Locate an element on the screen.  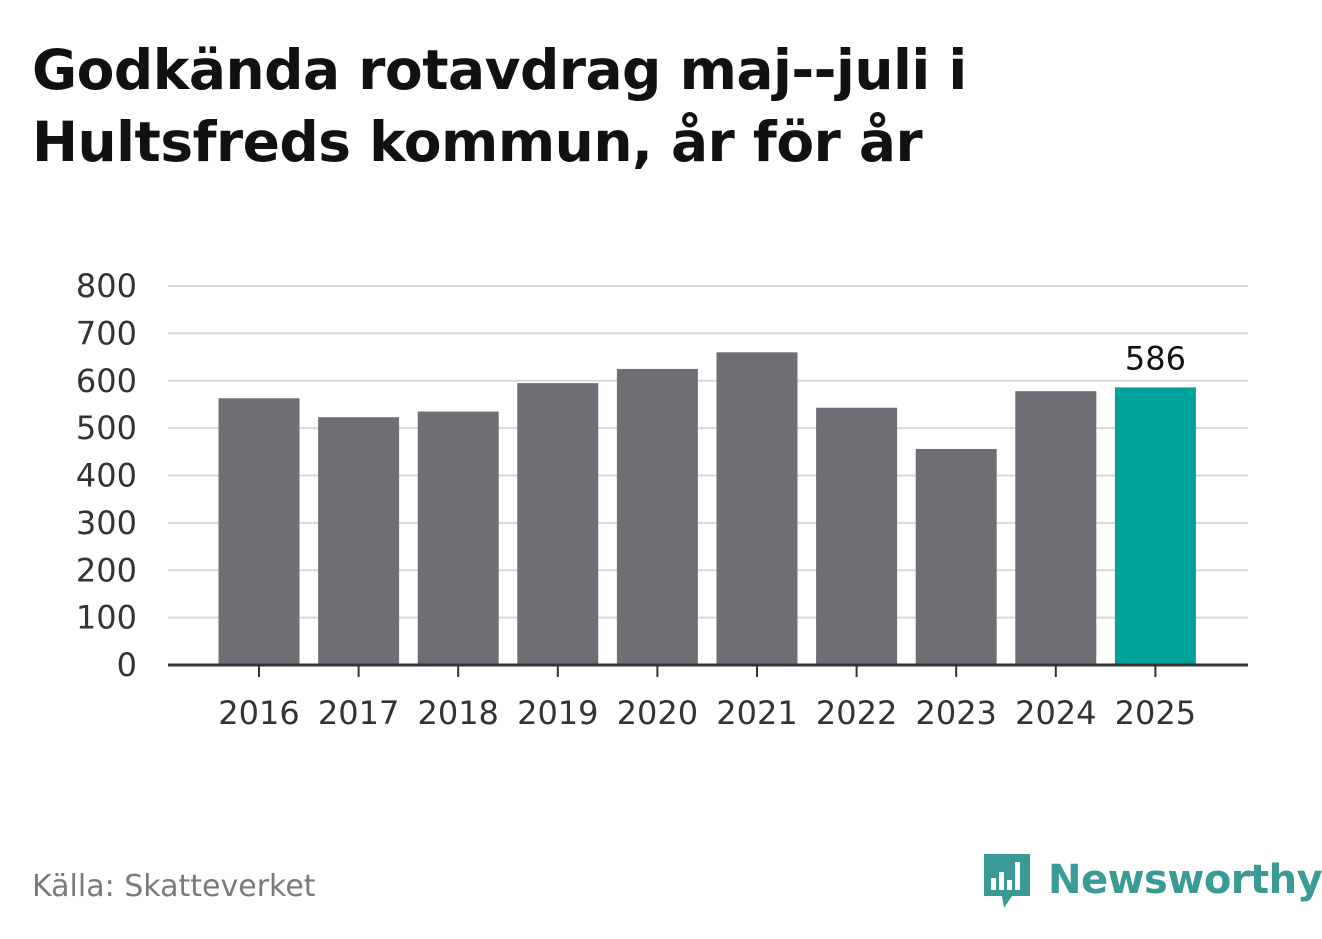
newsworthy-logo-icon is located at coordinates (1007, 881).